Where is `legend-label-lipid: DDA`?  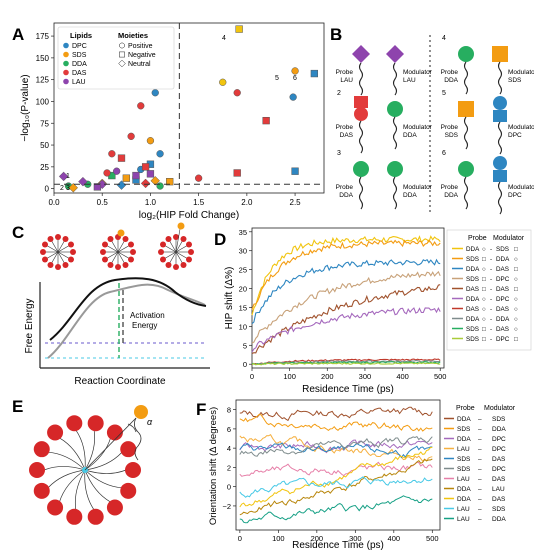
legend-label-lipid: DDA is located at coordinates (79, 64).